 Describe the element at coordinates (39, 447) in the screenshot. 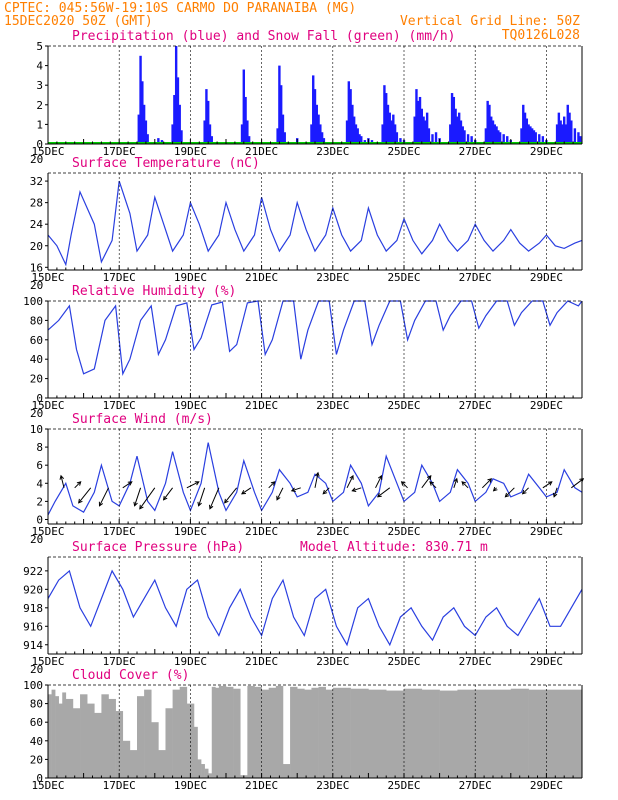

I see `y-tick-label: 8` at that location.